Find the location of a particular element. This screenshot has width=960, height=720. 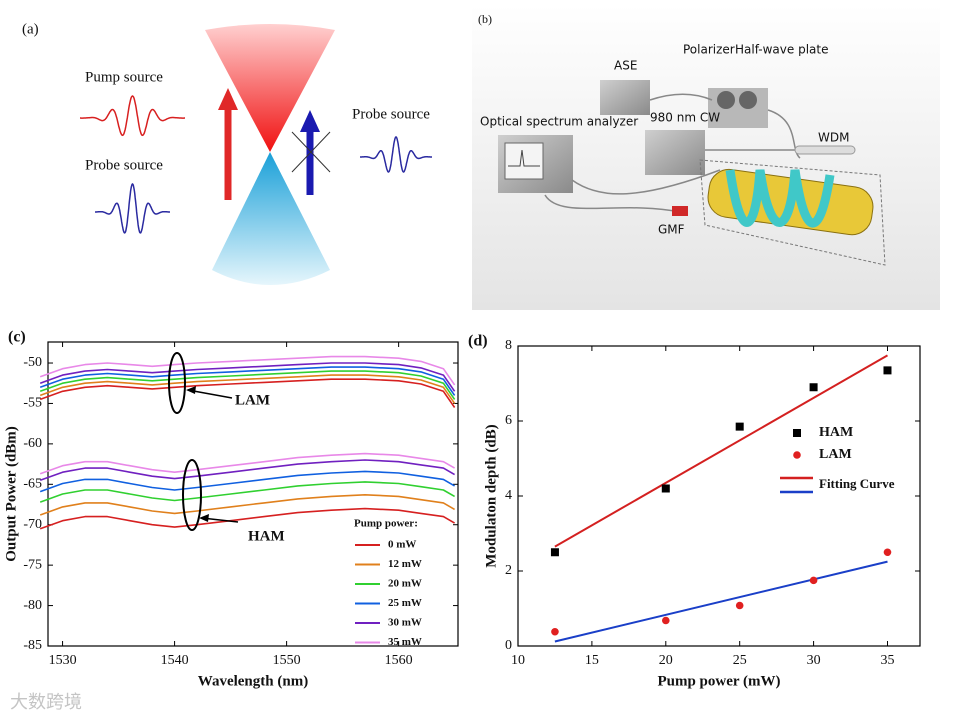

polarizer-mount is located at coordinates (738, 108).